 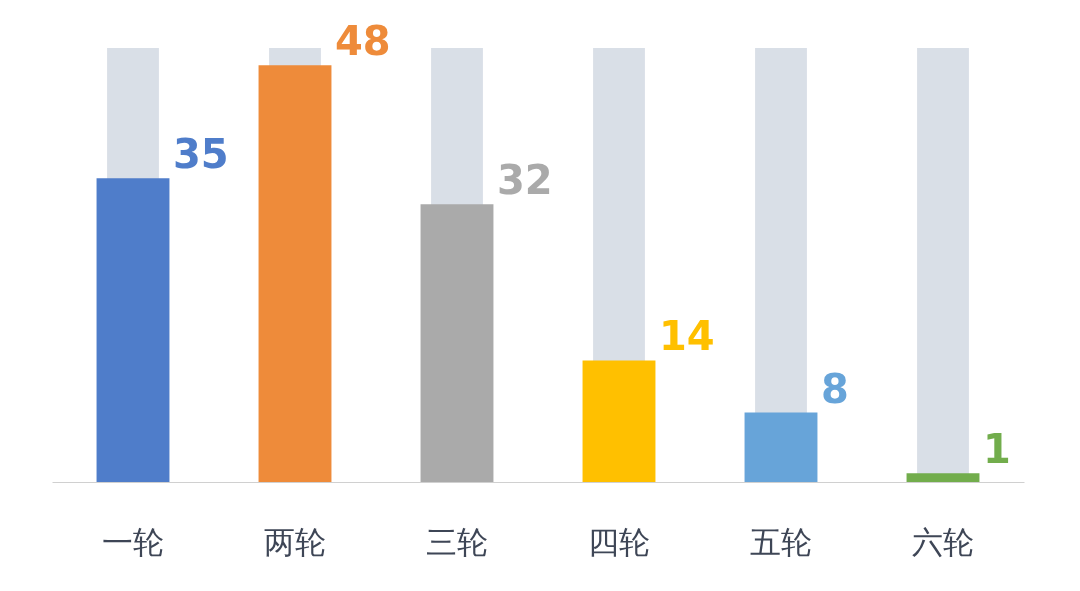 What do you see at coordinates (619, 541) in the screenshot?
I see `x-tick-label: 四轮` at bounding box center [619, 541].